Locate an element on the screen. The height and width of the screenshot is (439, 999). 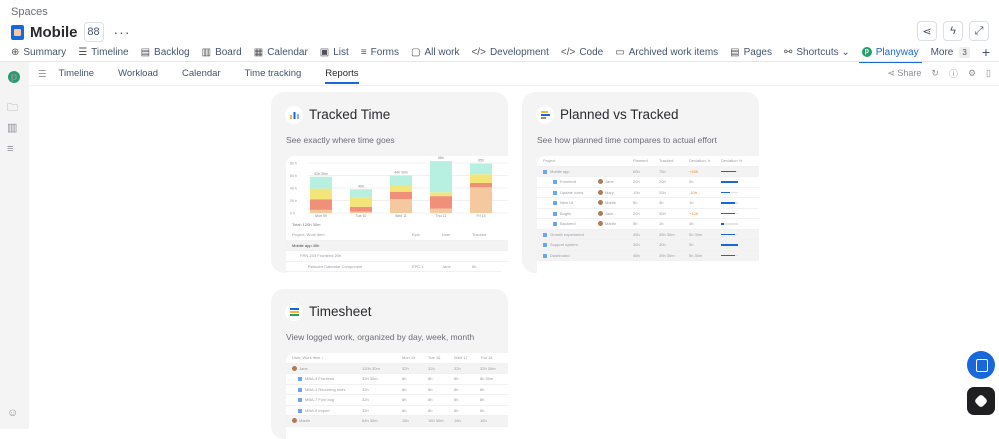
tab-forms: ≡ Forms is located at coordinates (380, 52).